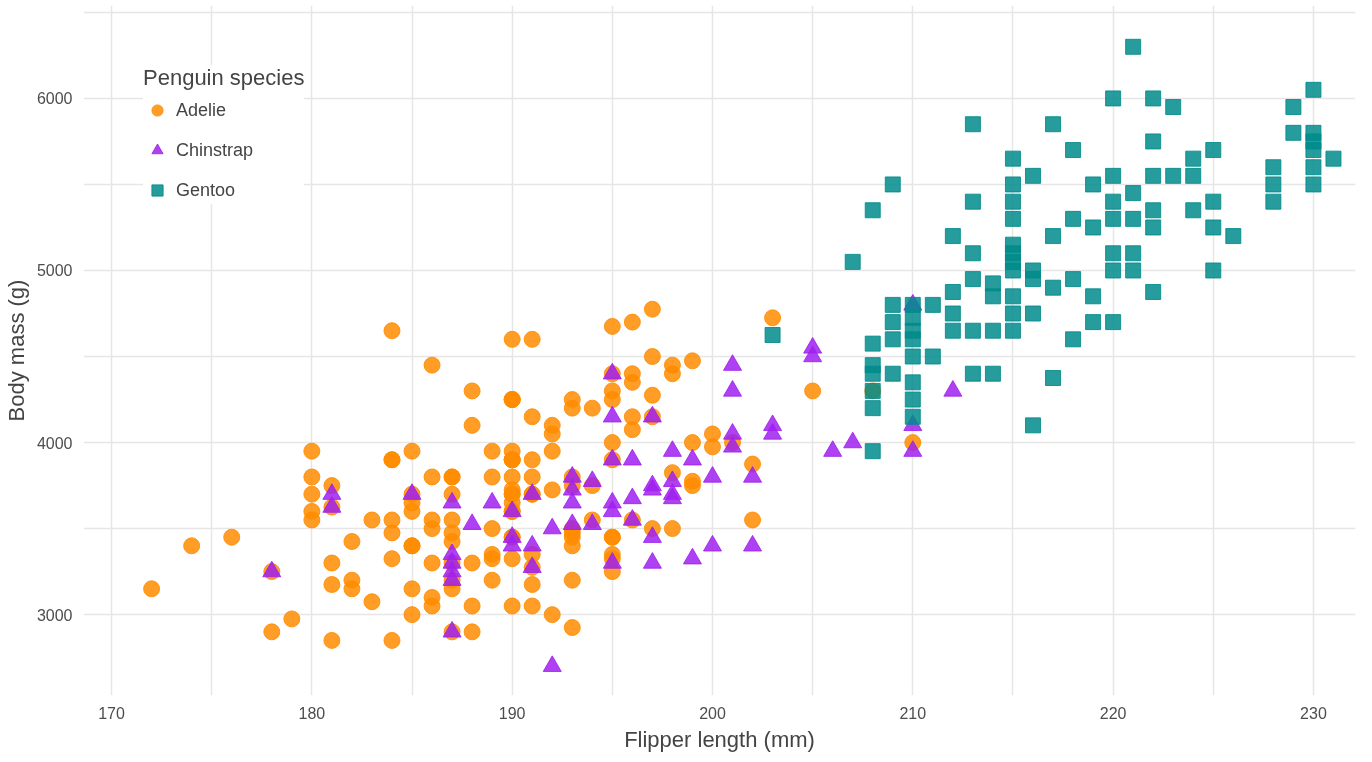  I want to click on legend-label: Gentoo, so click(206, 190).